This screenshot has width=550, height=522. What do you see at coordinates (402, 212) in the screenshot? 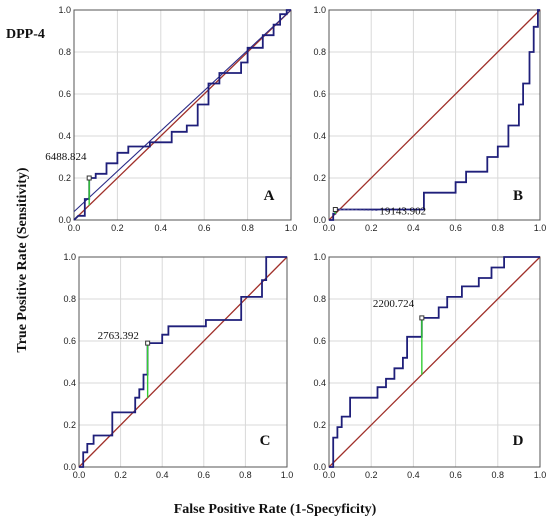
I see `cutoff-label: 19143.902` at bounding box center [402, 212].